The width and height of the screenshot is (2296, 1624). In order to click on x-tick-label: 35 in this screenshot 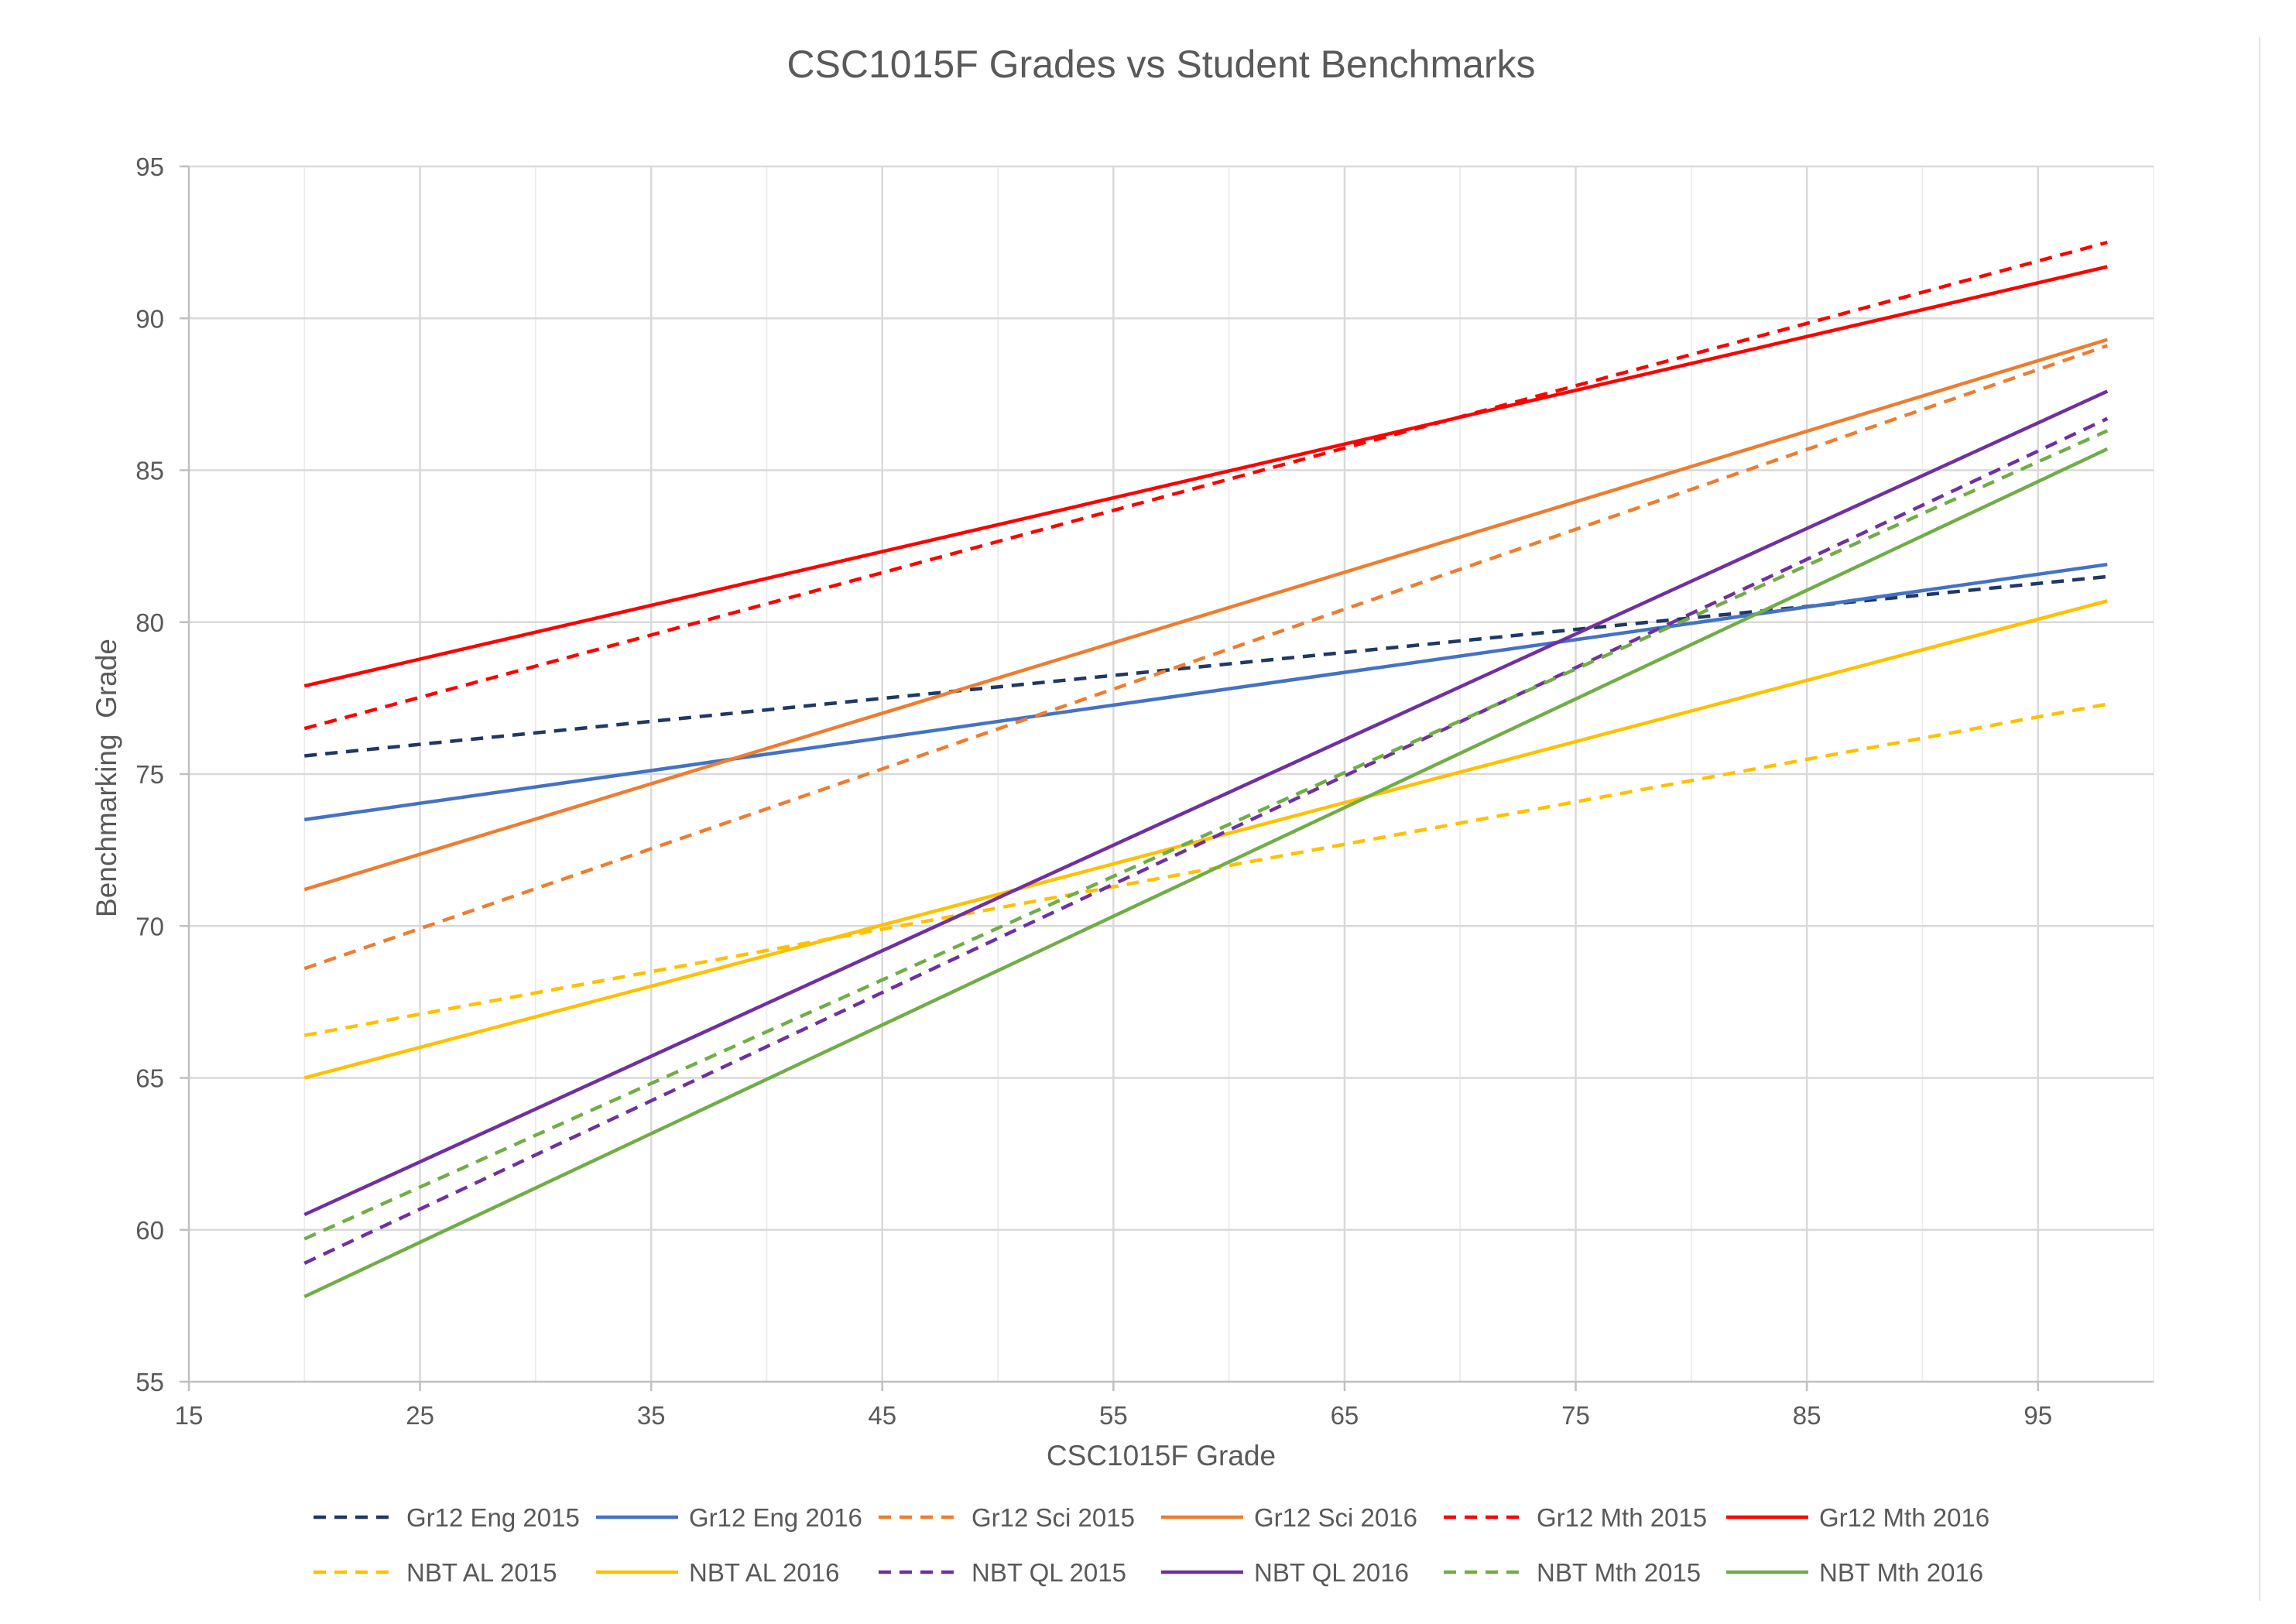, I will do `click(652, 1415)`.